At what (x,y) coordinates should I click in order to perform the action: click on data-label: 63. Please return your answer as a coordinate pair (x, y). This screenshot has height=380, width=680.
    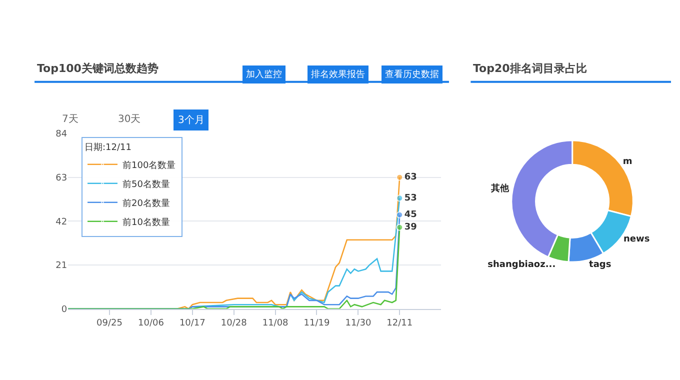
    Looking at the image, I should click on (410, 177).